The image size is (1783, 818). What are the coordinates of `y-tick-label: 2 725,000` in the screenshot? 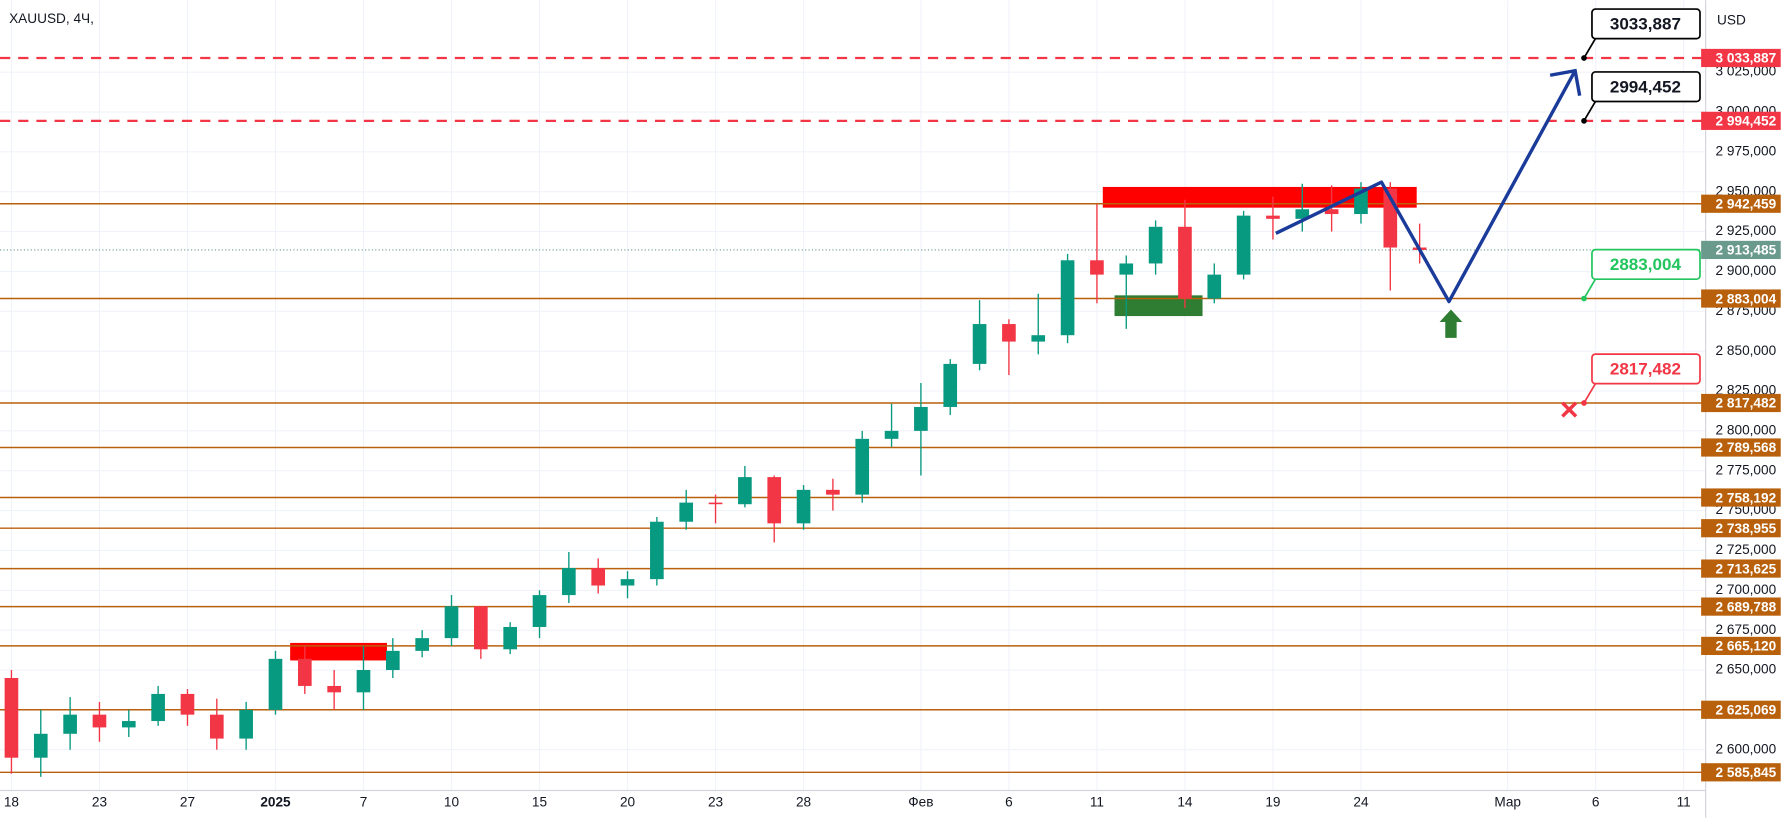 It's located at (1746, 549).